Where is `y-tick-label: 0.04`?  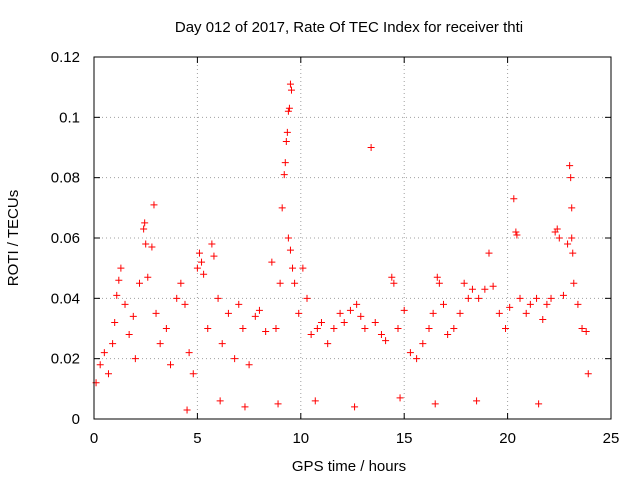 y-tick-label: 0.04 is located at coordinates (65, 298).